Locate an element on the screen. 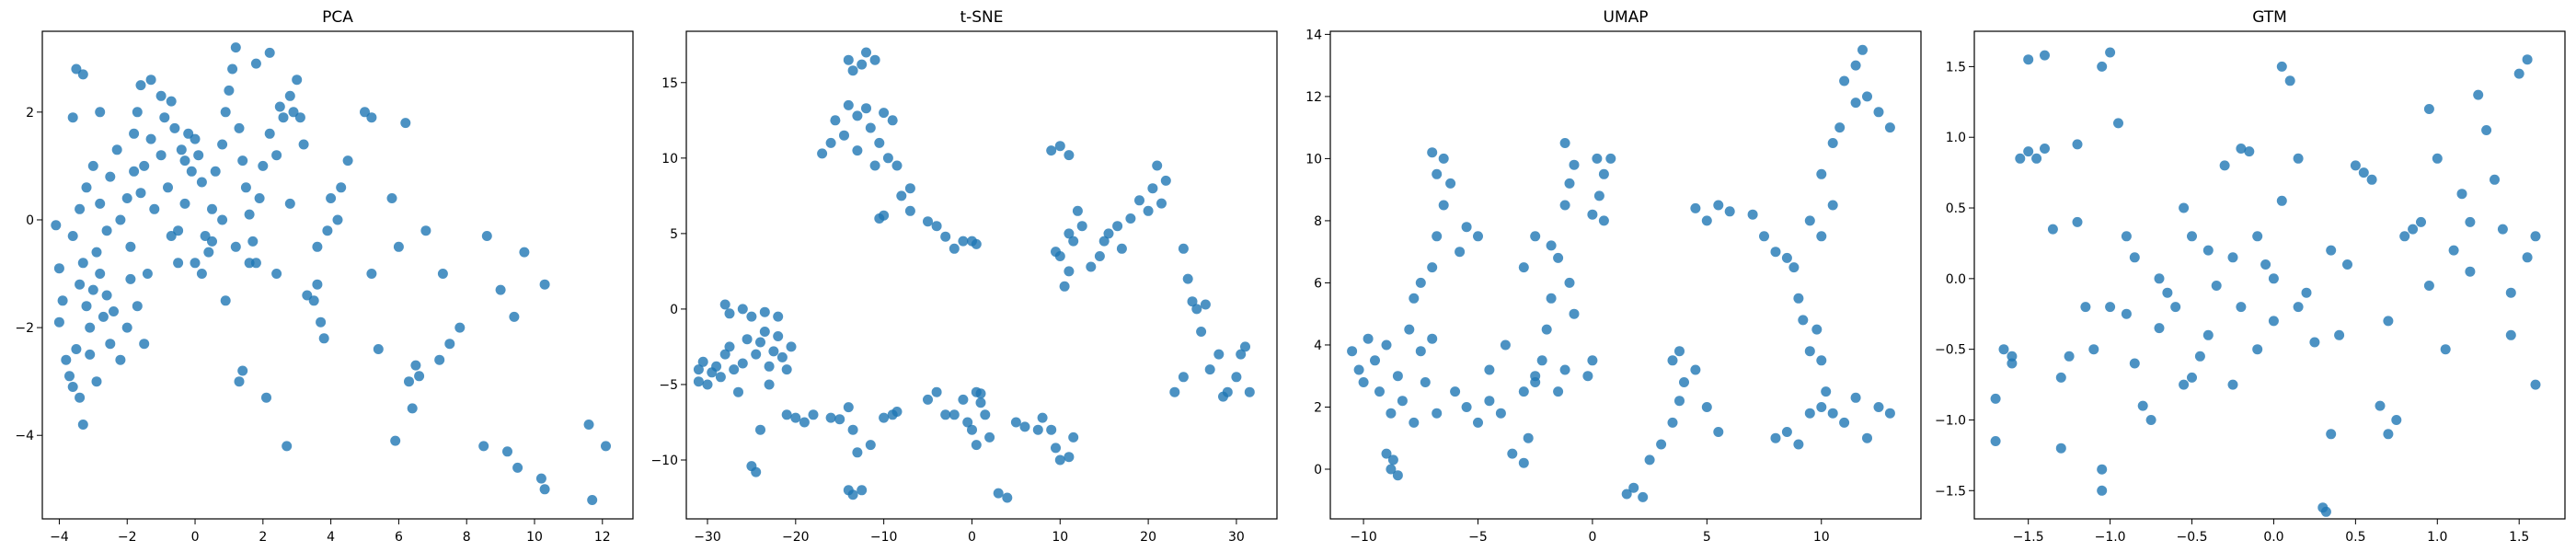 The image size is (2576, 552). y-tick-label: 10 is located at coordinates (669, 159).